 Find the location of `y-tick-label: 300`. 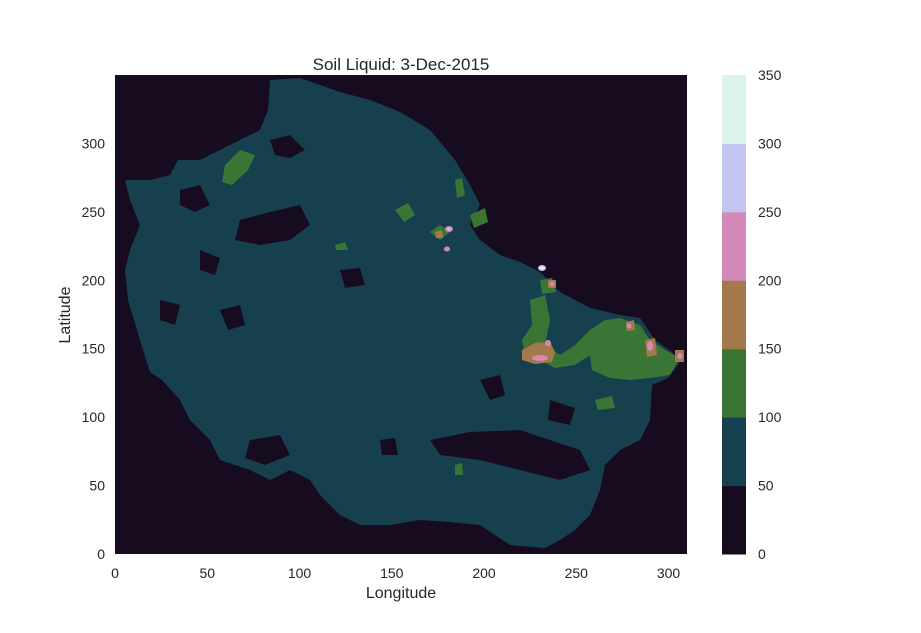

y-tick-label: 300 is located at coordinates (94, 143).